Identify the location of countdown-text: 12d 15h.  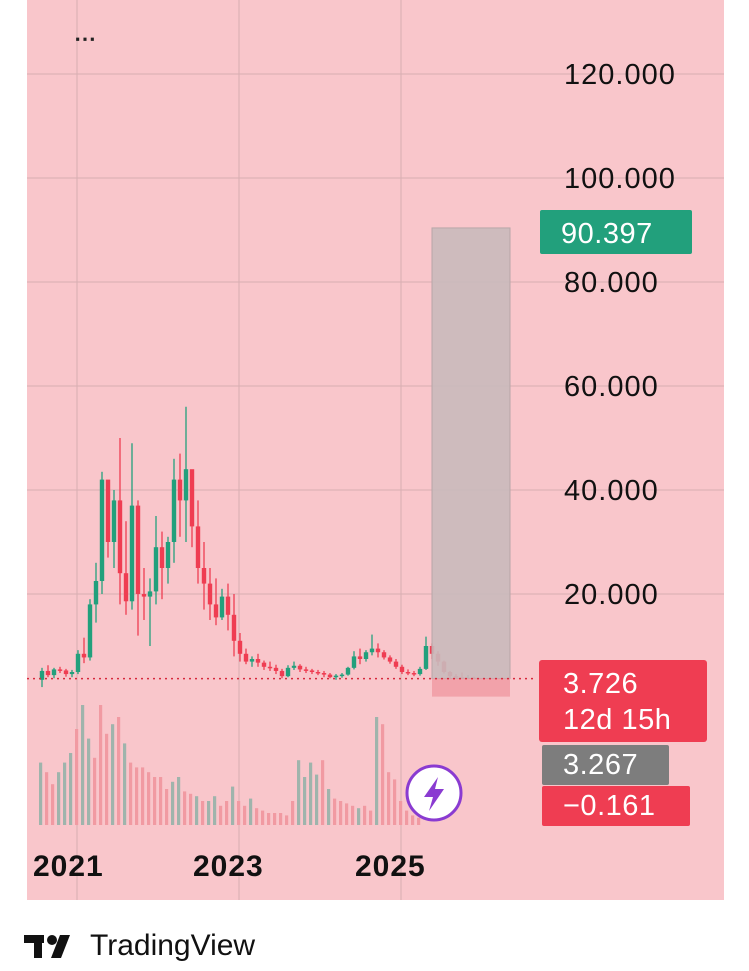
(617, 720).